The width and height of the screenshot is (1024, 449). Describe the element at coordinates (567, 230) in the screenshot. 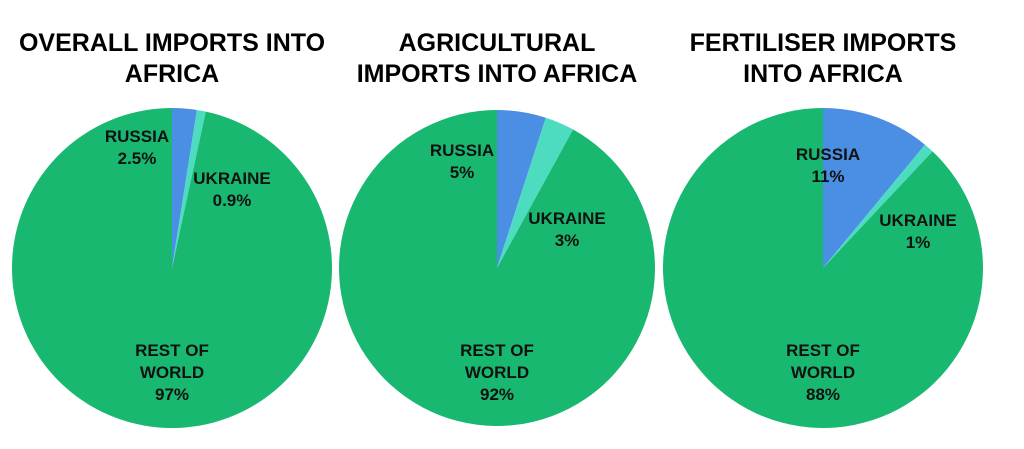

I see `slice-label: UKRAINE 3%` at that location.